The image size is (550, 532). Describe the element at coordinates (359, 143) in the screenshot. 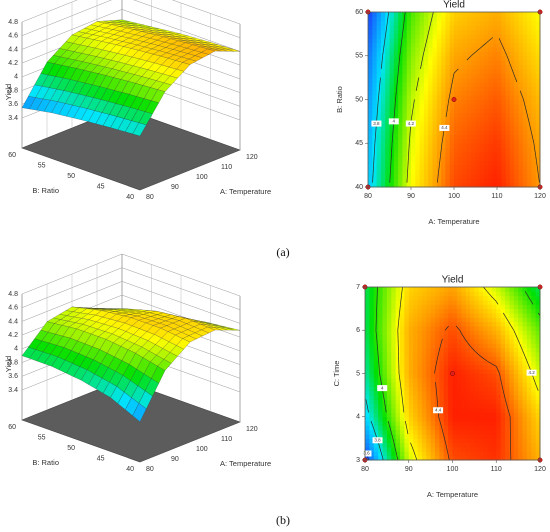

I see `y-tick-label: 45` at that location.